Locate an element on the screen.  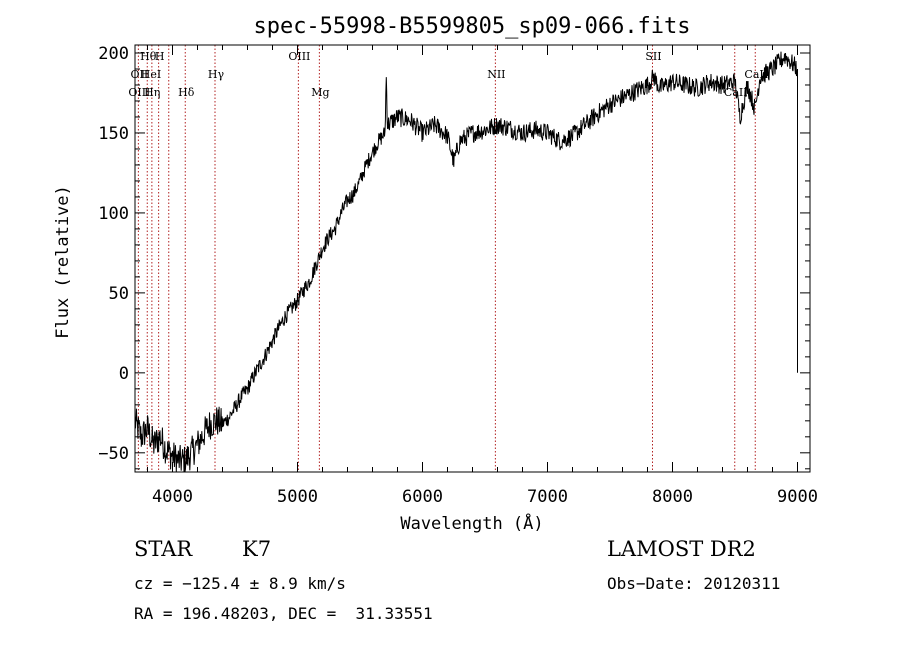
line-label: Hδ is located at coordinates (186, 92).